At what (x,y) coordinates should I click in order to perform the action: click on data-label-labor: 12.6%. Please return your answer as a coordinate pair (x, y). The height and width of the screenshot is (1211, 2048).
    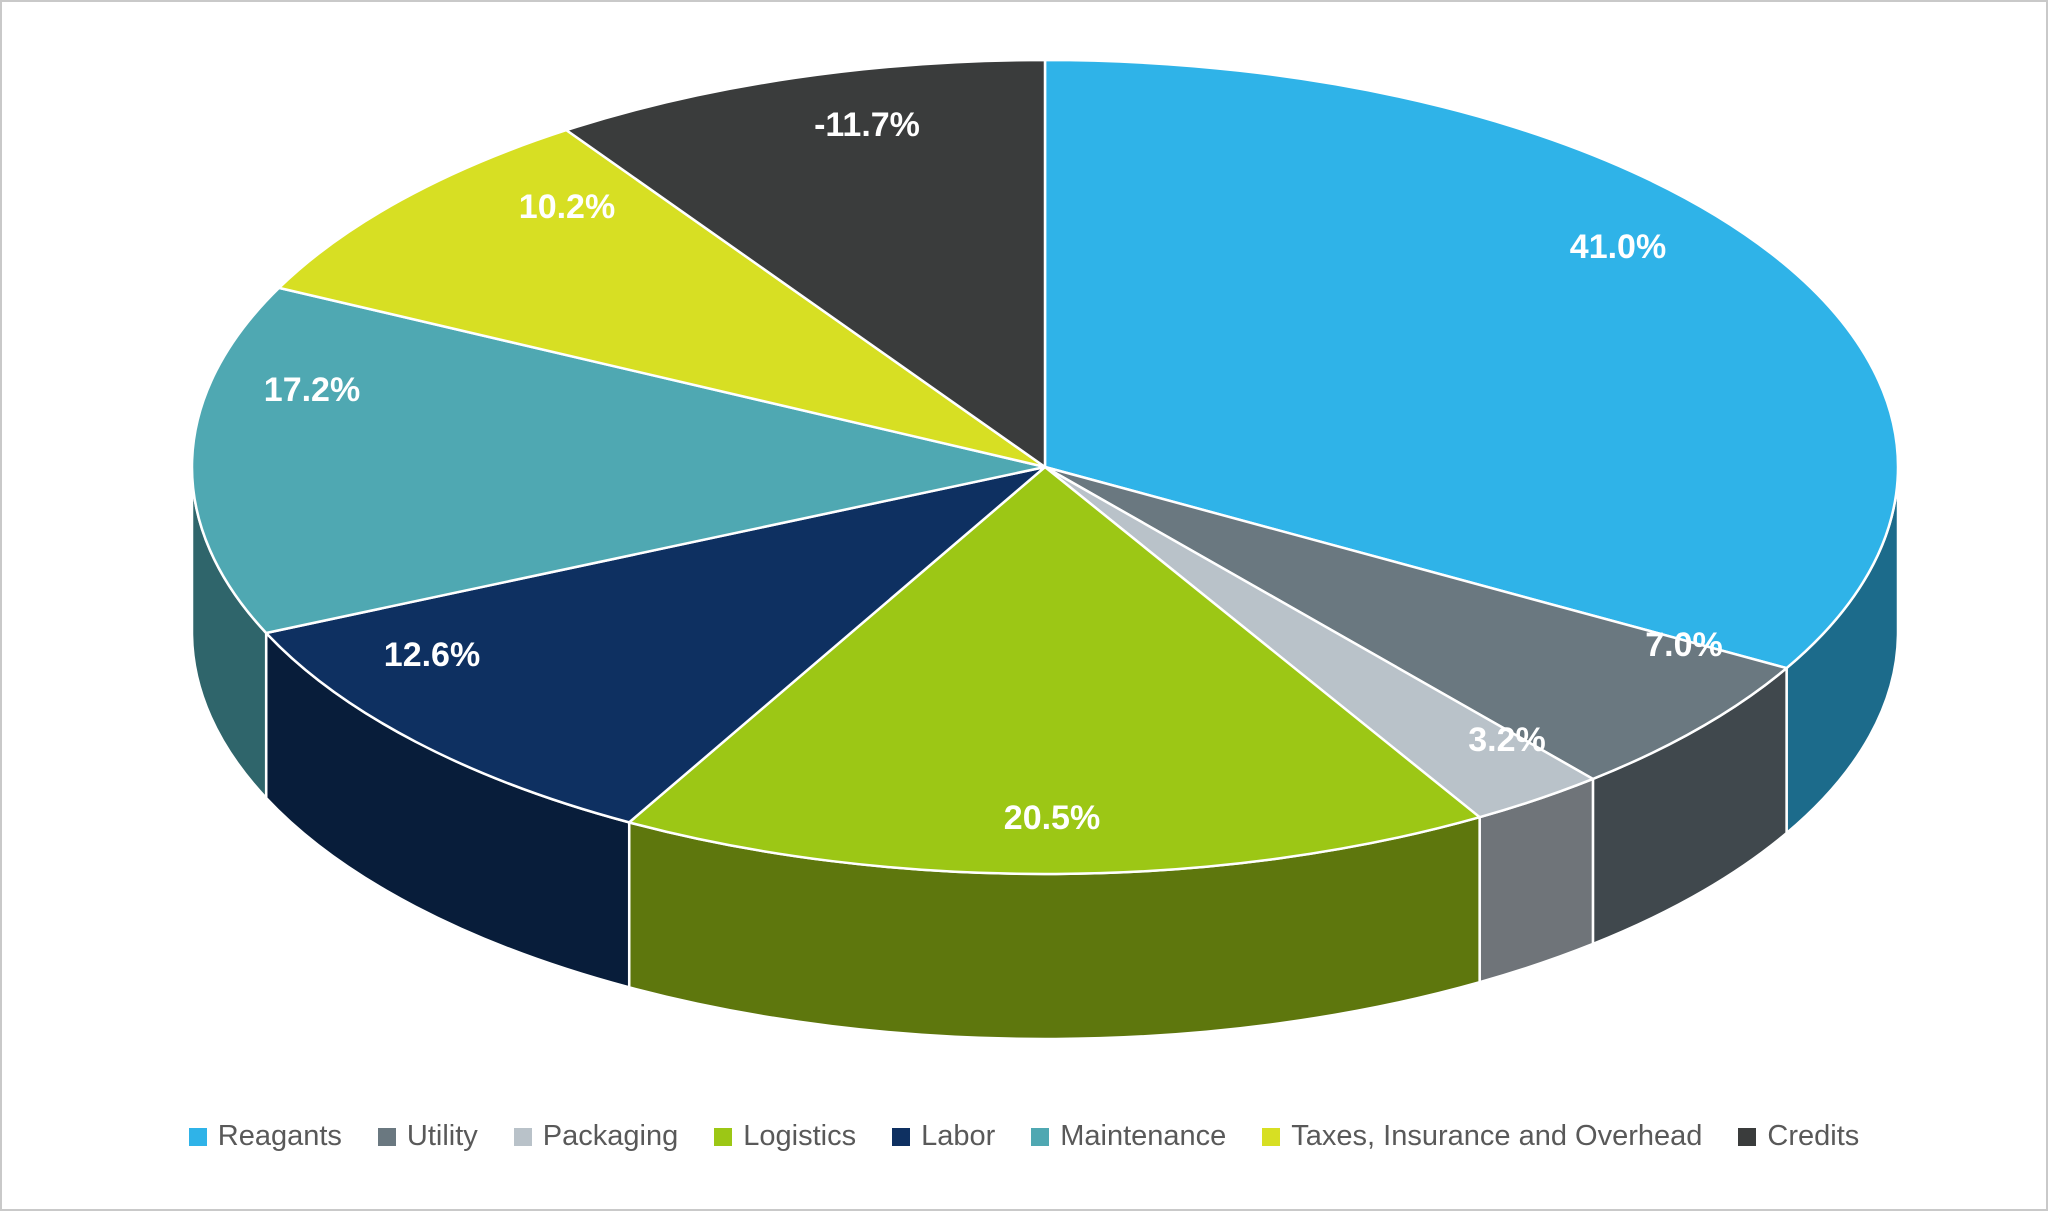
    Looking at the image, I should click on (432, 655).